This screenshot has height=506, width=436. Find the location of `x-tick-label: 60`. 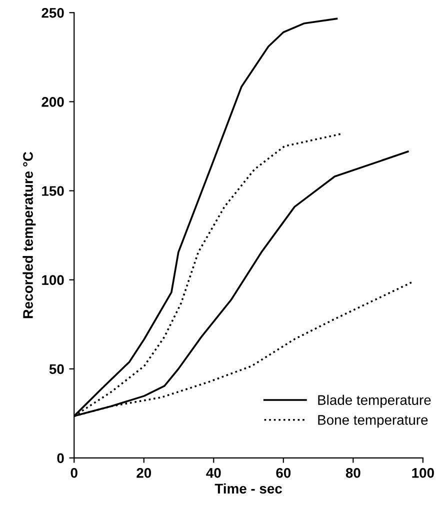

x-tick-label: 60 is located at coordinates (283, 473).